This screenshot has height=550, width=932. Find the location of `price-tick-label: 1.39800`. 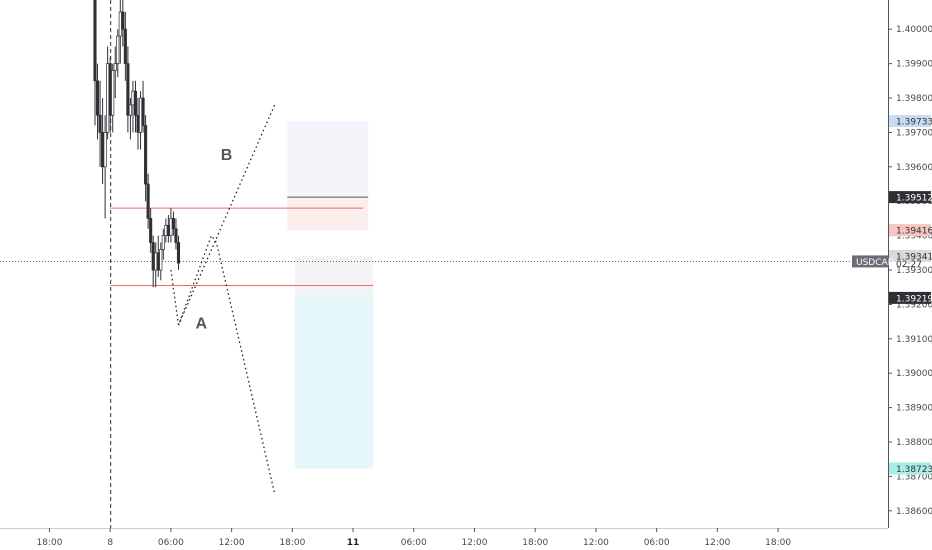

price-tick-label: 1.39800 is located at coordinates (914, 99).